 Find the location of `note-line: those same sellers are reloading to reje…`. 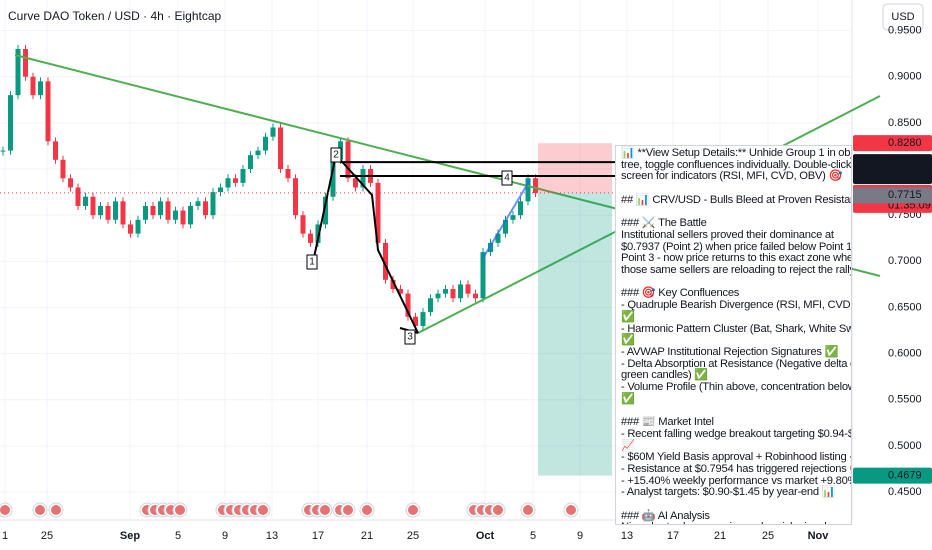

note-line: those same sellers are reloading to reje… is located at coordinates (736, 270).